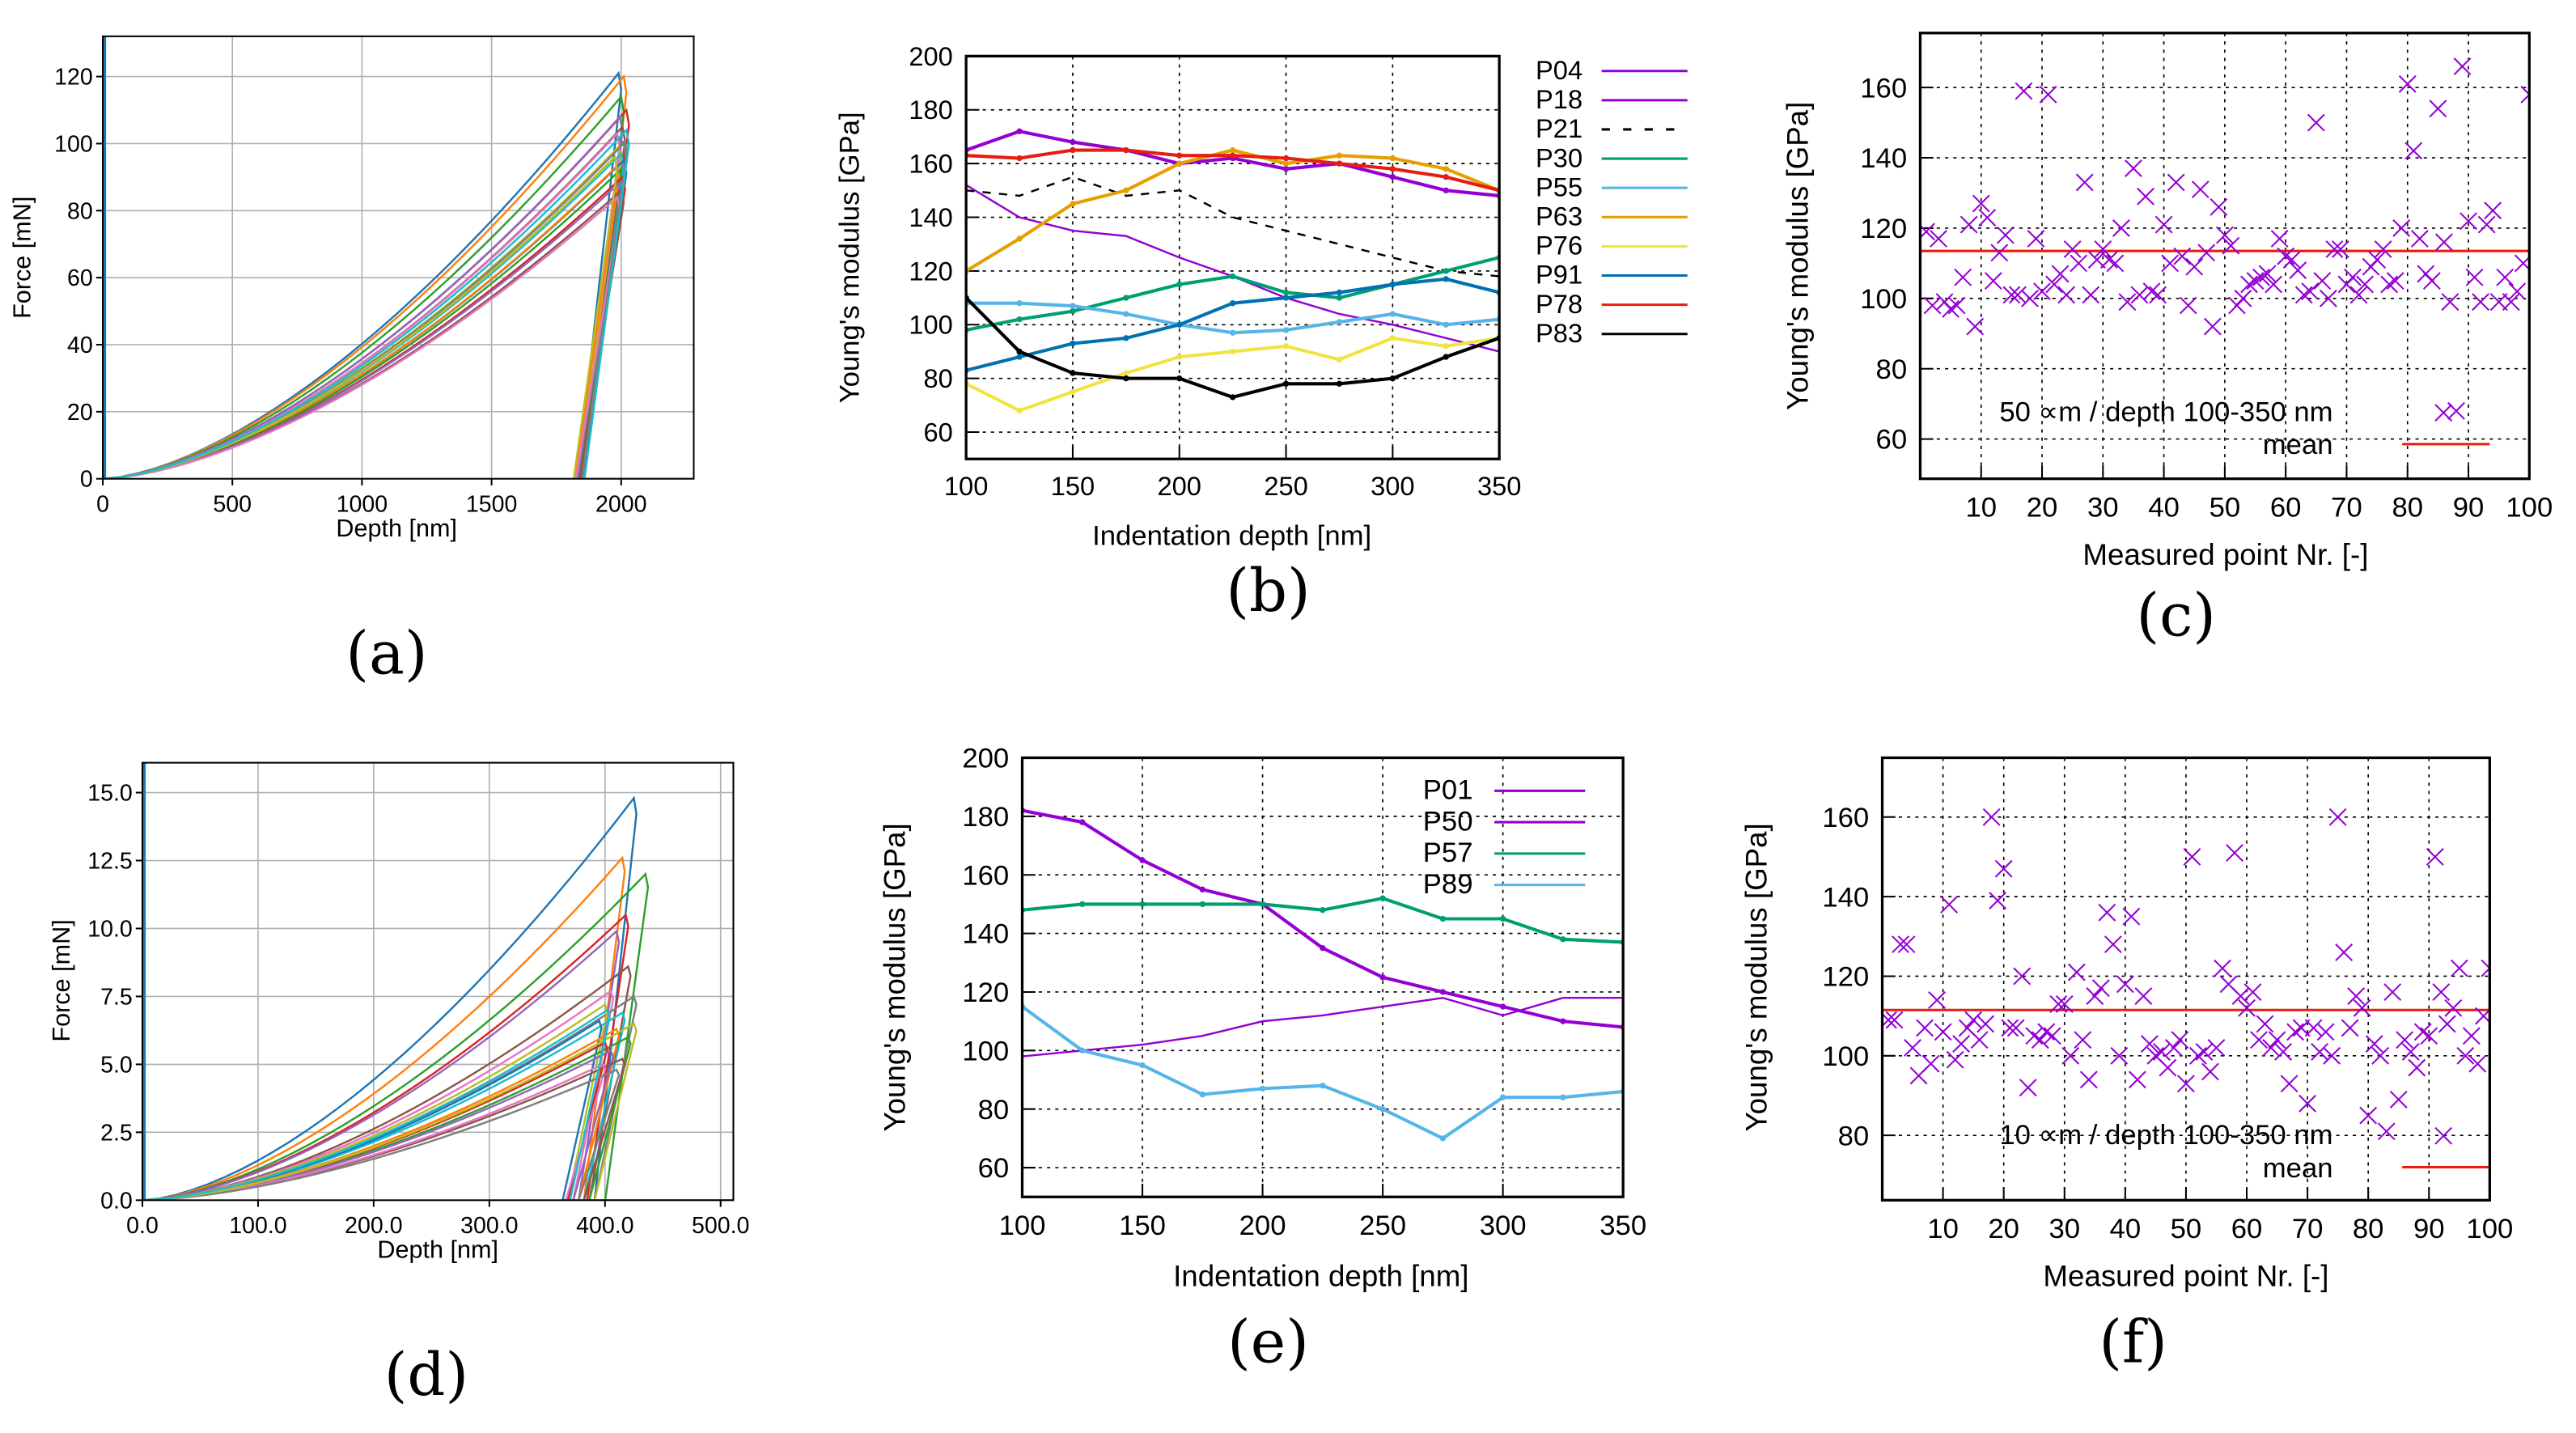 The height and width of the screenshot is (1433, 2576). Describe the element at coordinates (492, 505) in the screenshot. I see `x-tick-label: 1500` at that location.